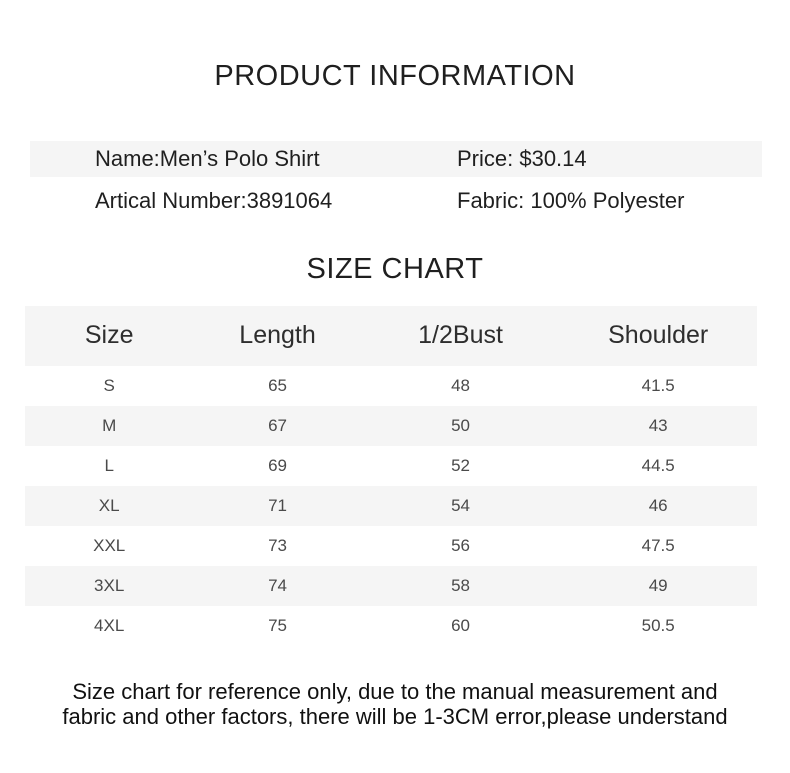 The height and width of the screenshot is (773, 790). Describe the element at coordinates (658, 545) in the screenshot. I see `table-cell: 47.5` at that location.